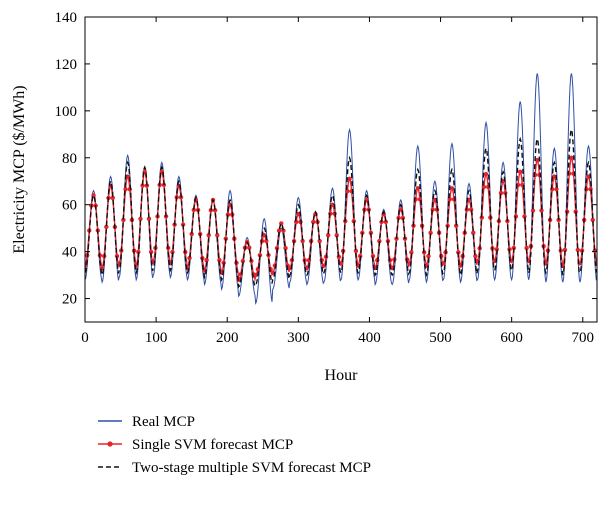 This screenshot has width=610, height=509. What do you see at coordinates (342, 375) in the screenshot?
I see `x-axis-label: Hour` at bounding box center [342, 375].